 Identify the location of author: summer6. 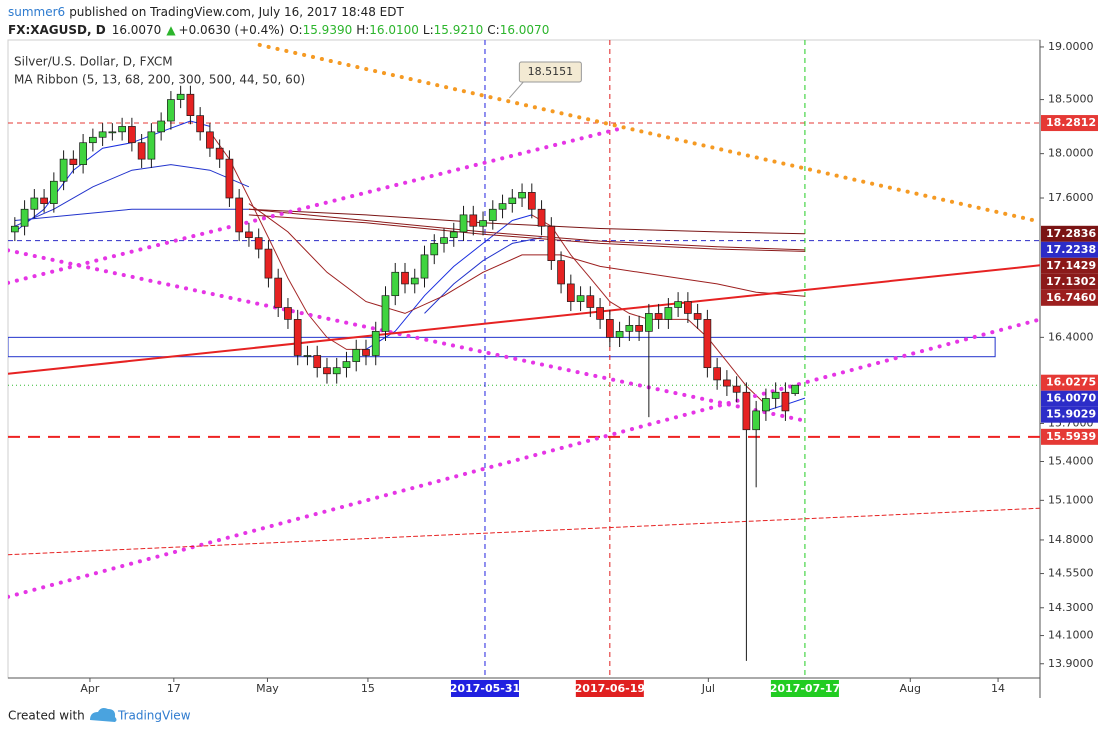
(36, 12).